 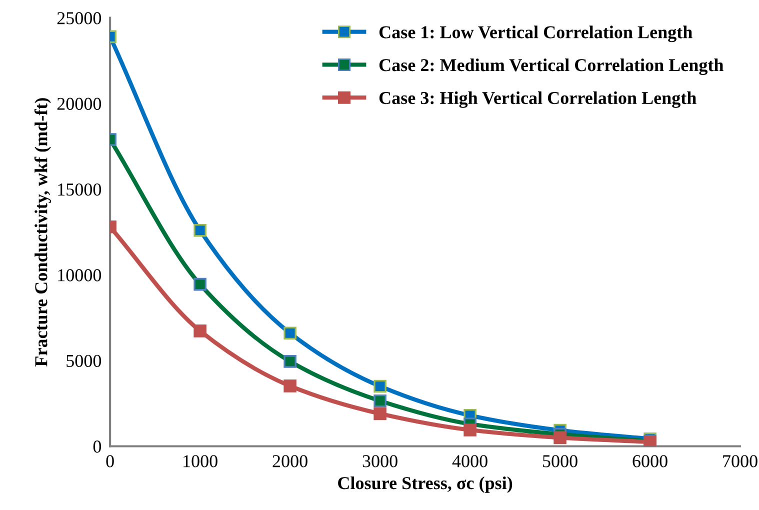 What do you see at coordinates (537, 99) in the screenshot?
I see `legend-label: Case 3: High Vertical Correlation Length` at bounding box center [537, 99].